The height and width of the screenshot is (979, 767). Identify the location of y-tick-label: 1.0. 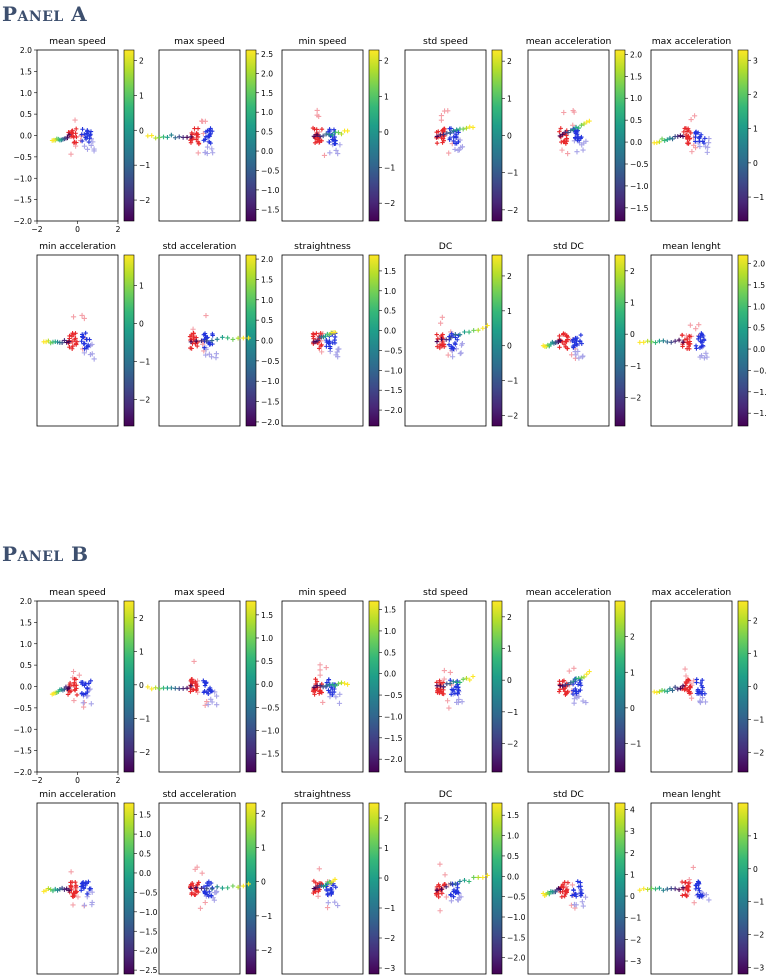
(26, 93).